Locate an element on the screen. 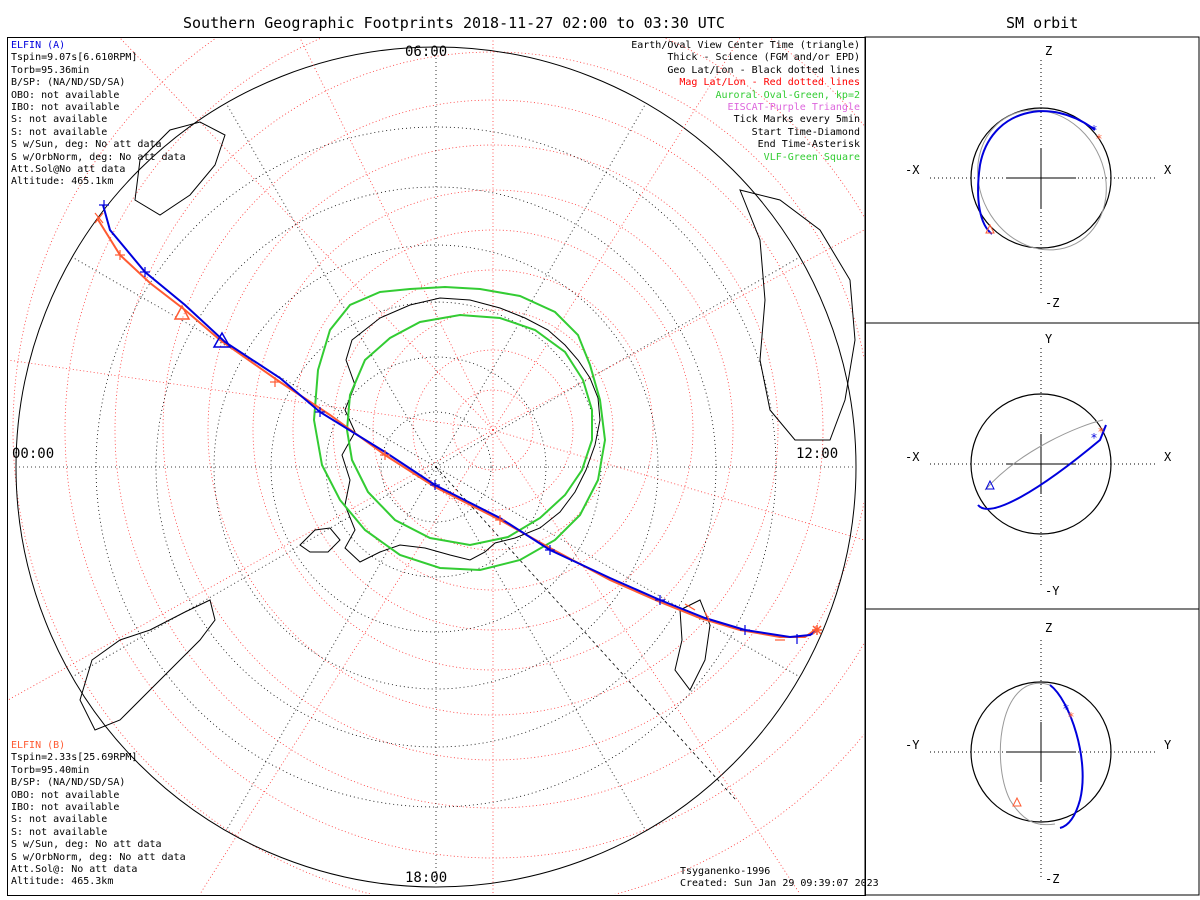  elfin-a-name: ELFIN (A) is located at coordinates (38, 45).